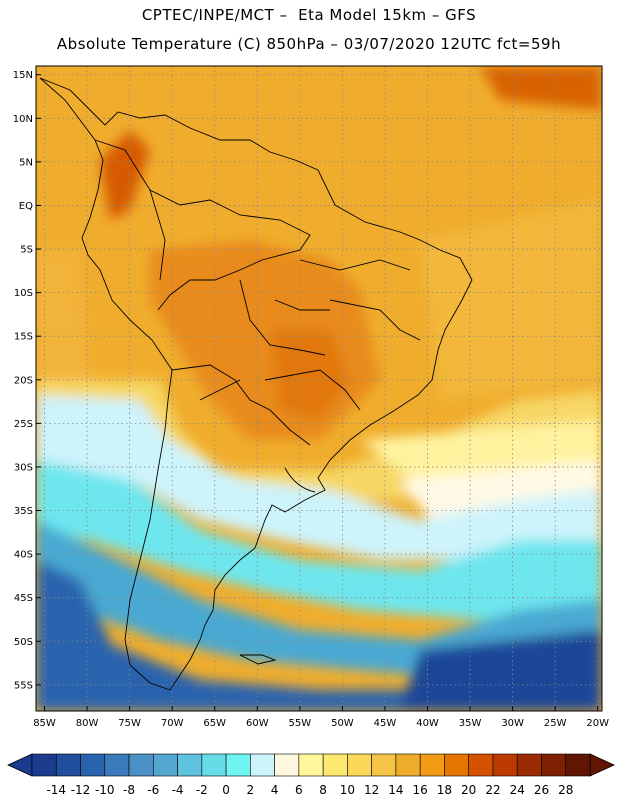  What do you see at coordinates (299, 790) in the screenshot?
I see `colorbar-label: 6` at bounding box center [299, 790].